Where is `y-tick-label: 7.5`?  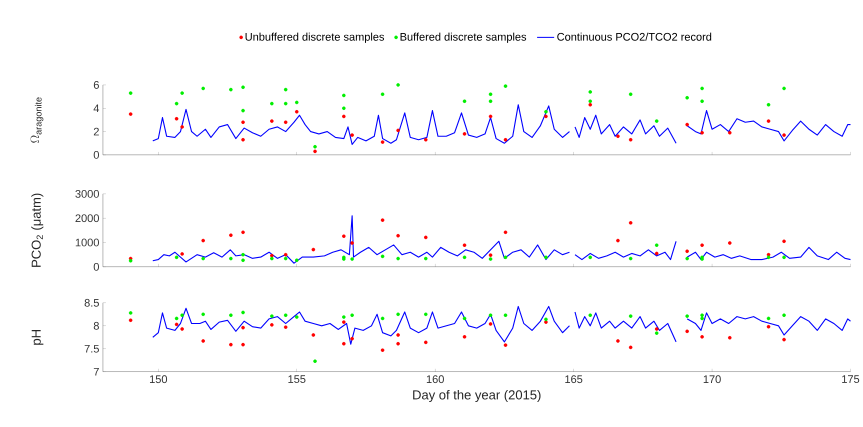 y-tick-label: 7.5 is located at coordinates (91, 349).